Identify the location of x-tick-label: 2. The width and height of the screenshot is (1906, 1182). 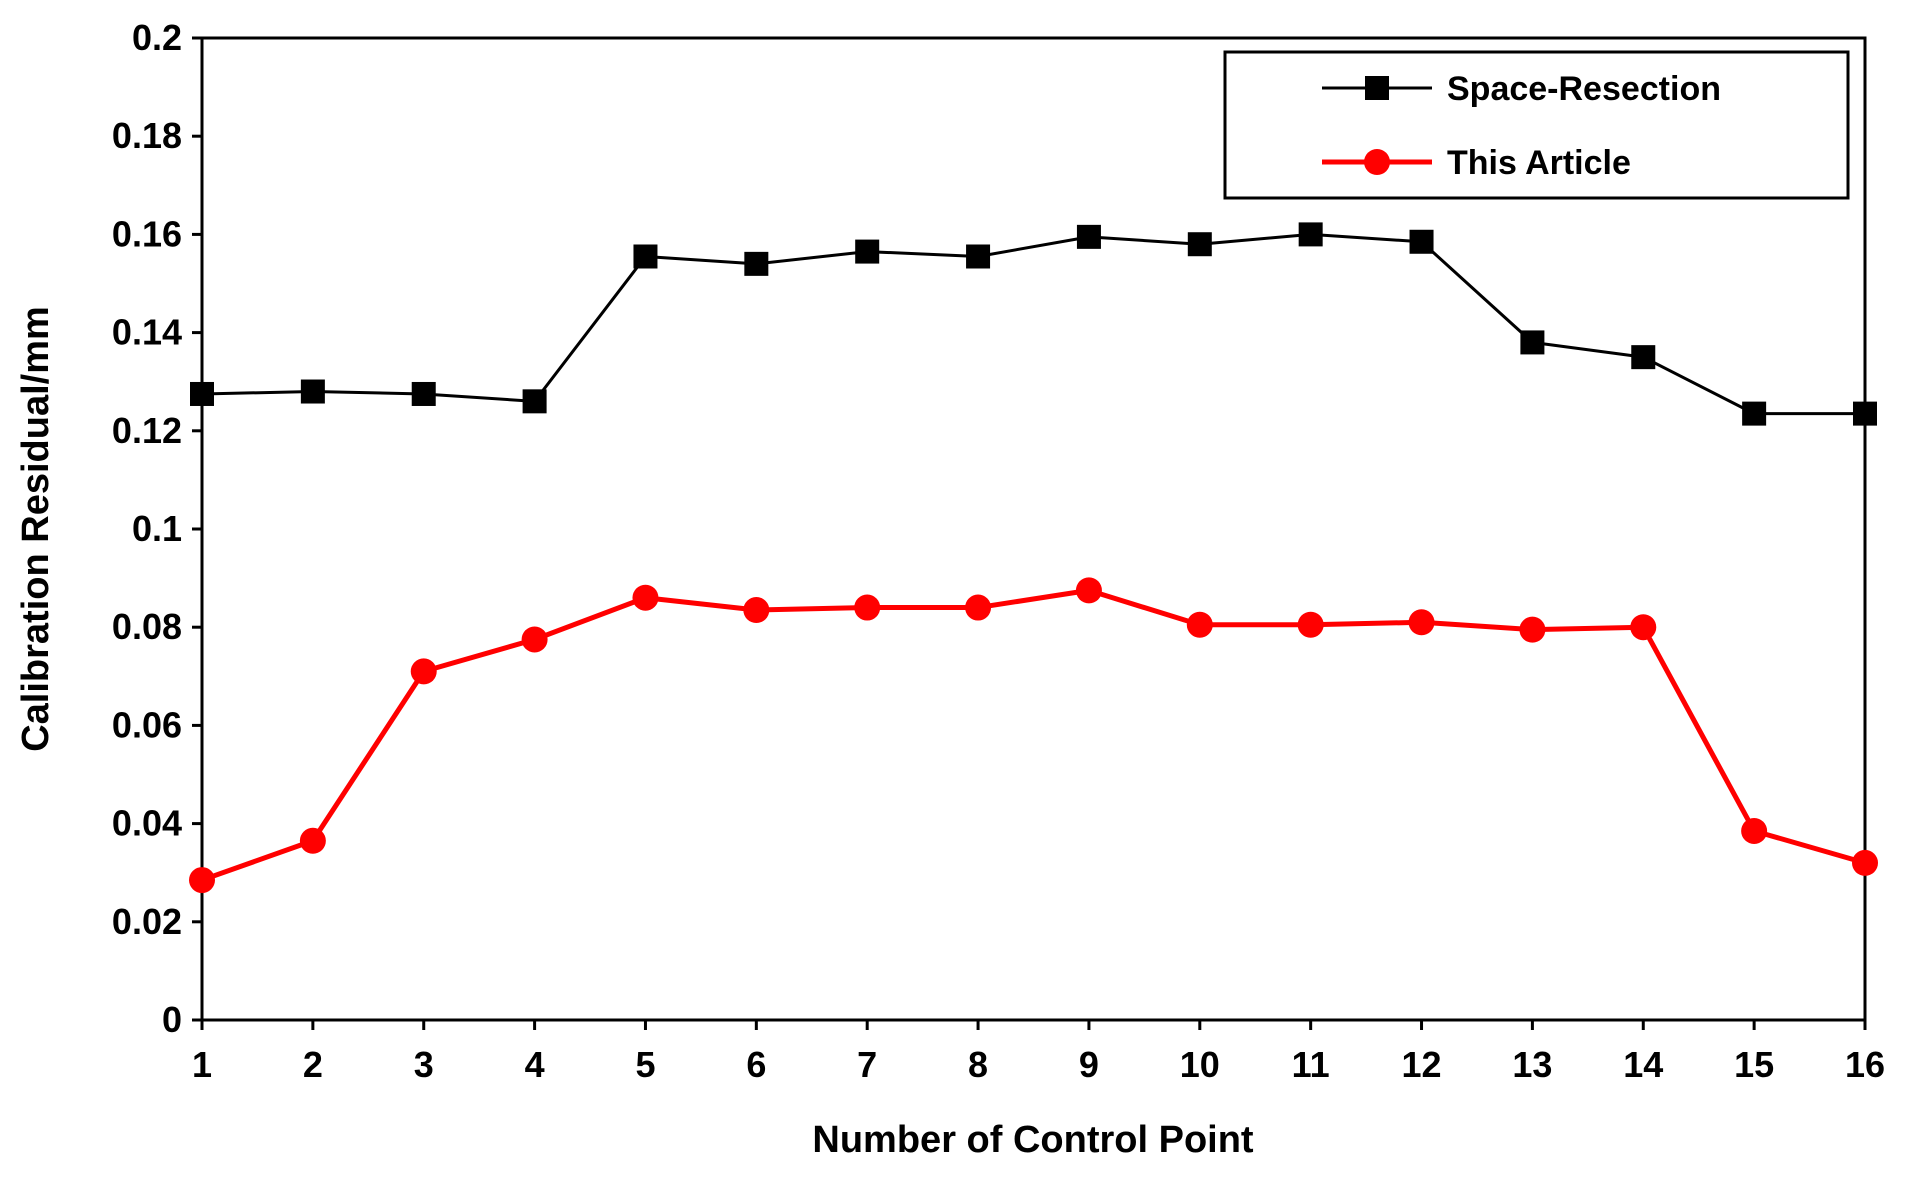
(313, 1064).